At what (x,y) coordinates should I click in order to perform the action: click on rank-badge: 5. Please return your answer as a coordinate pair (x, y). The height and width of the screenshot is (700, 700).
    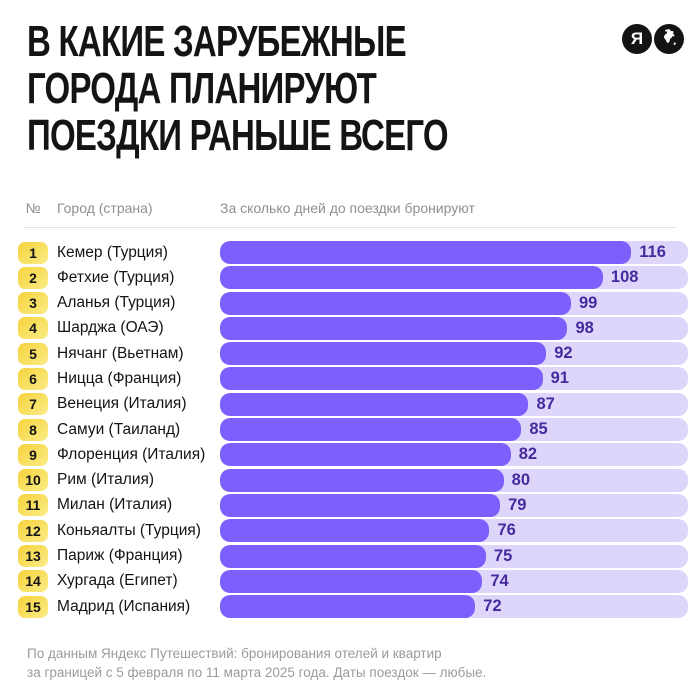
    Looking at the image, I should click on (33, 353).